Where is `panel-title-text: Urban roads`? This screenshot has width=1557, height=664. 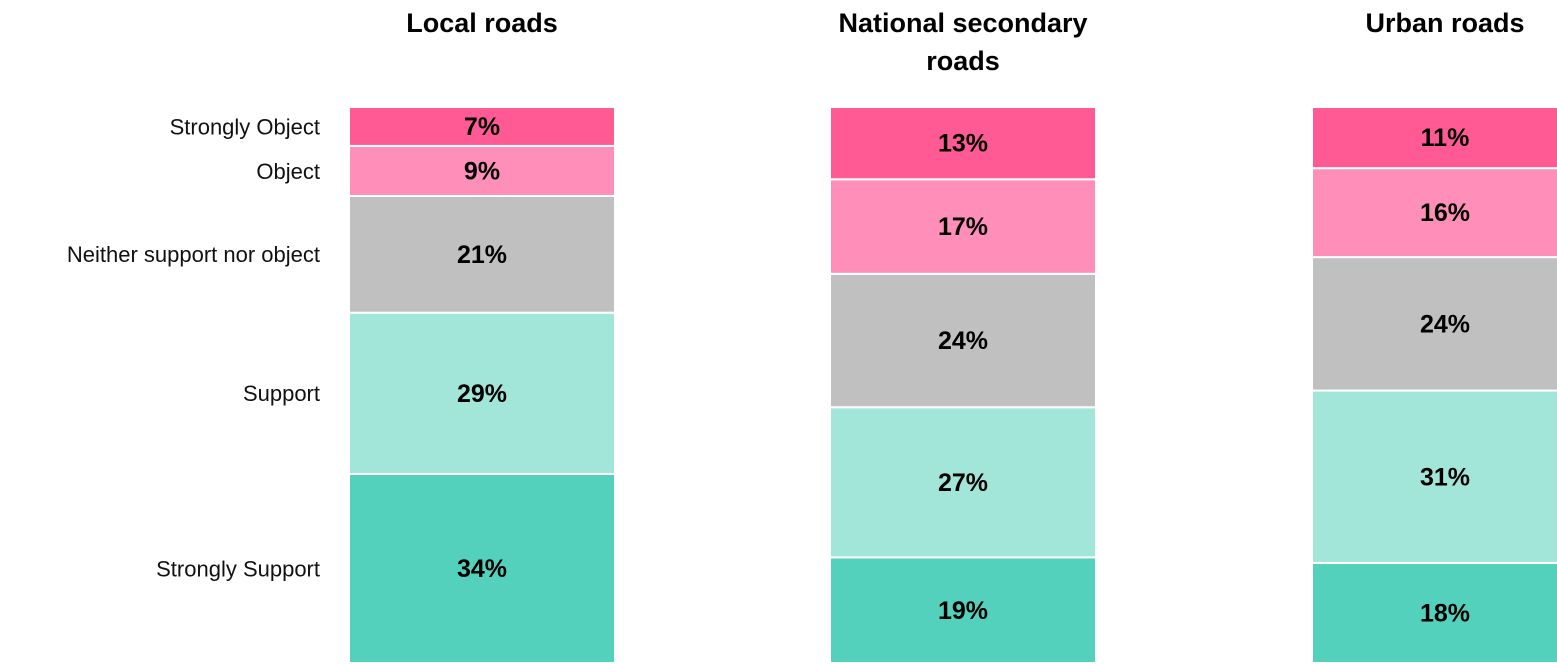
panel-title-text: Urban roads is located at coordinates (1445, 23).